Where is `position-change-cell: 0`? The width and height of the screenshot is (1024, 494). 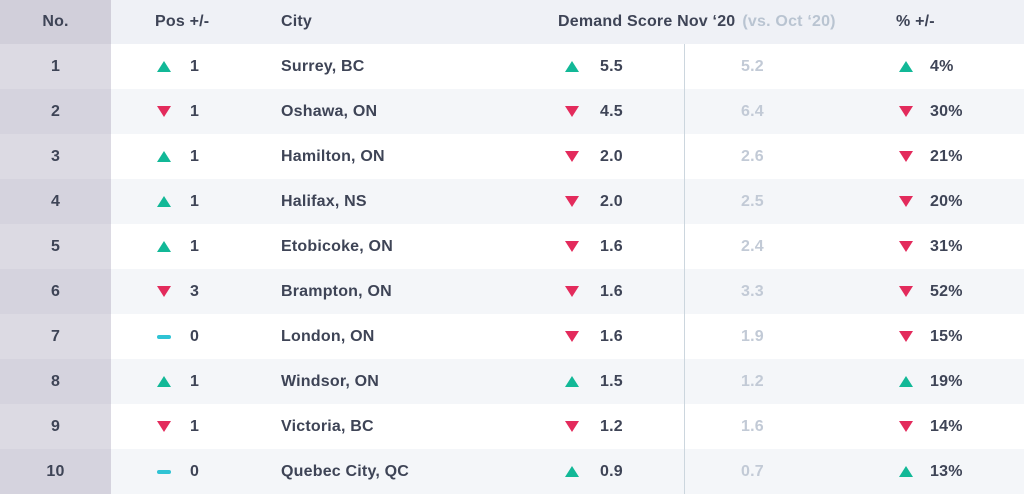
position-change-cell: 0 is located at coordinates (195, 336).